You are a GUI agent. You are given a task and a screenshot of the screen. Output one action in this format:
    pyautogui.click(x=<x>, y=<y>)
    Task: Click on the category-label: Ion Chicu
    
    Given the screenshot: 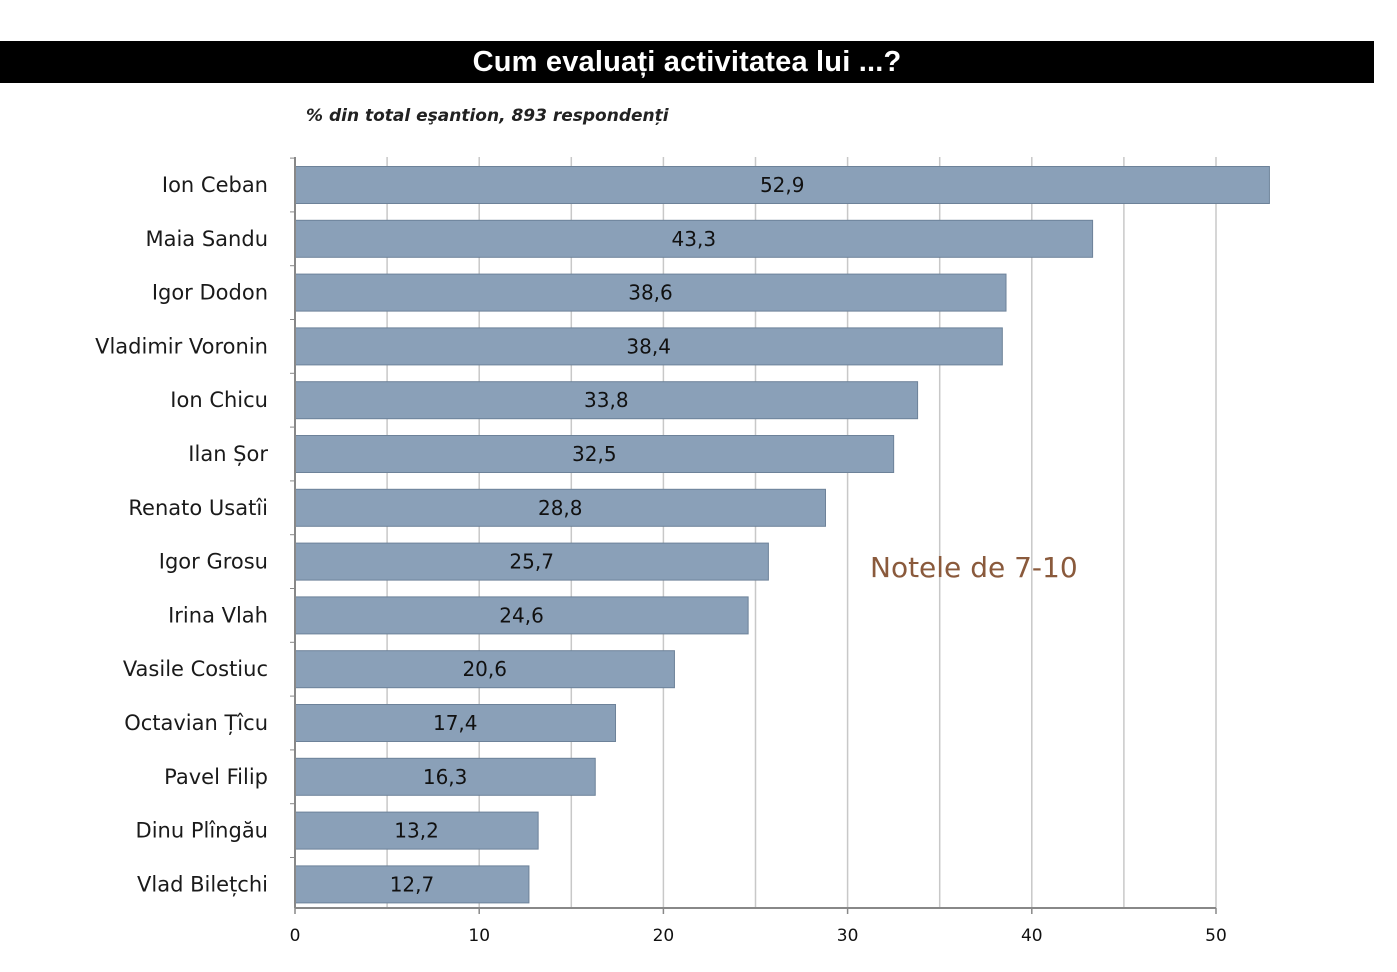 What is the action you would take?
    pyautogui.click(x=219, y=400)
    